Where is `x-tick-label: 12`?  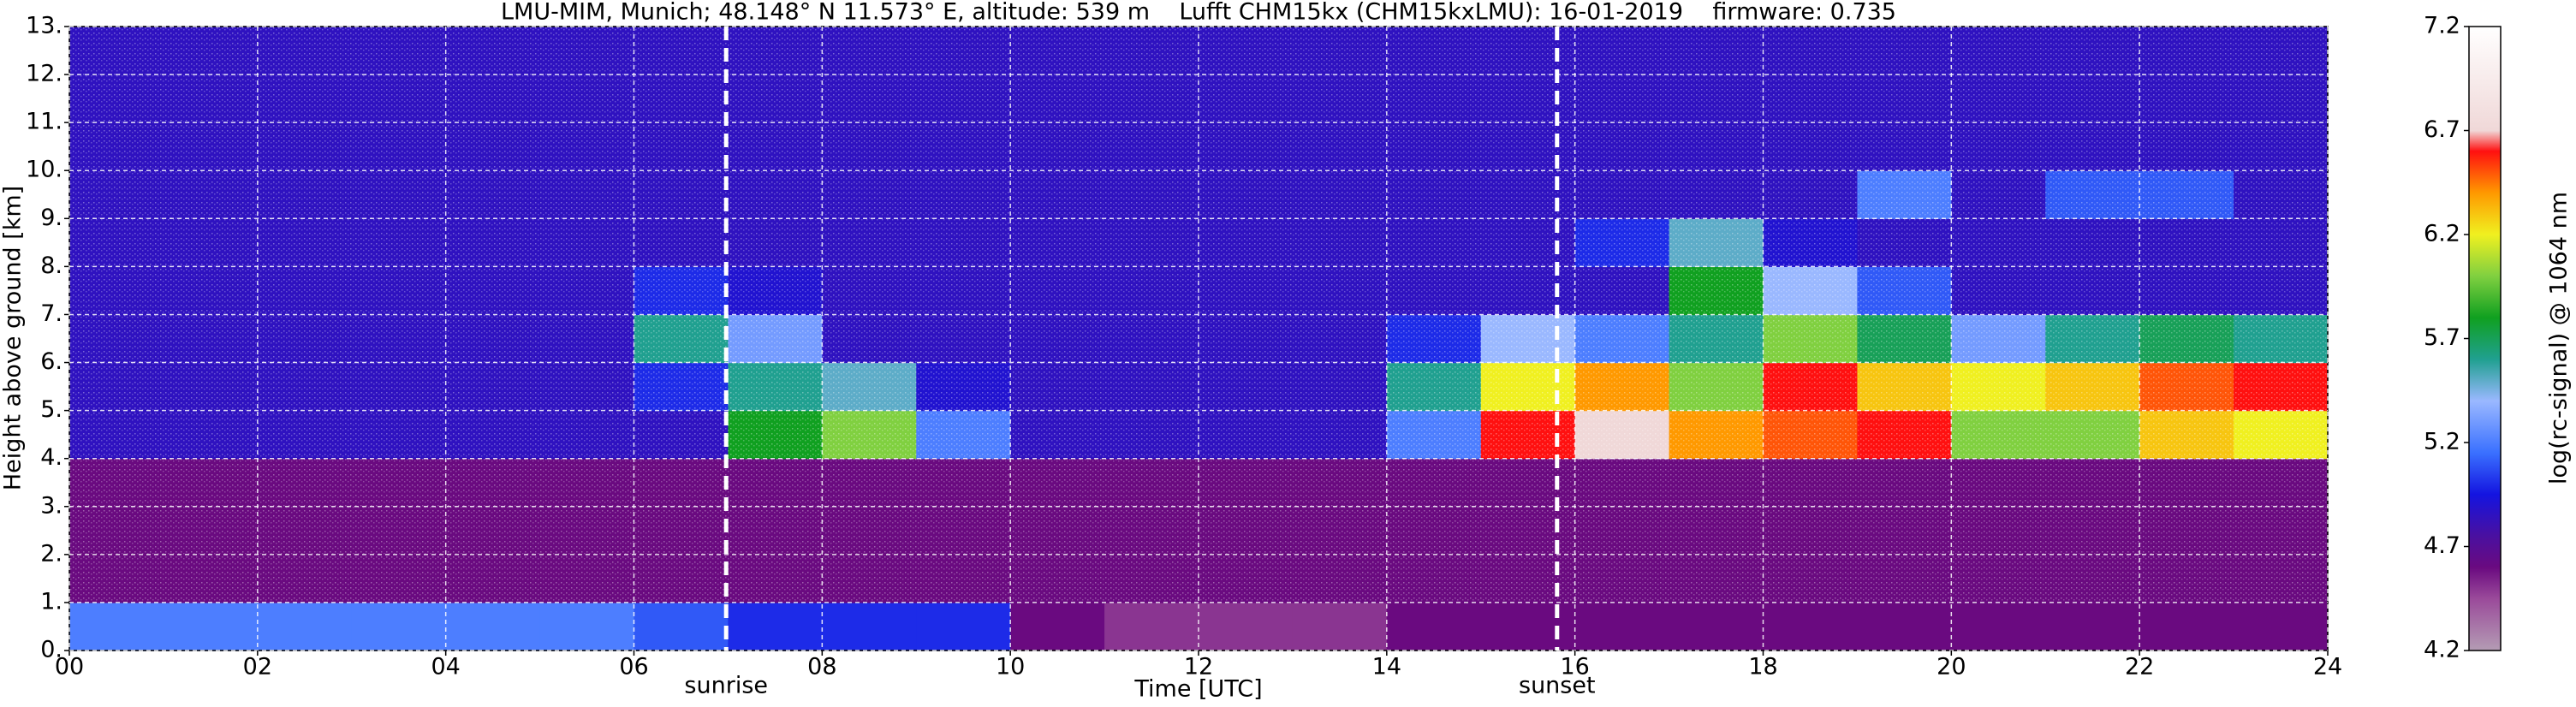
x-tick-label: 12 is located at coordinates (1198, 667).